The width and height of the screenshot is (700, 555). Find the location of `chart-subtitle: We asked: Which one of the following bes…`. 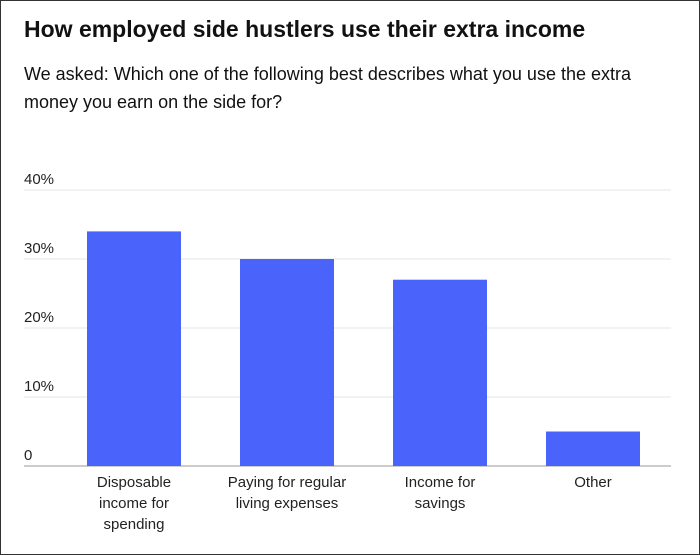

chart-subtitle: We asked: Which one of the following bes… is located at coordinates (327, 88).